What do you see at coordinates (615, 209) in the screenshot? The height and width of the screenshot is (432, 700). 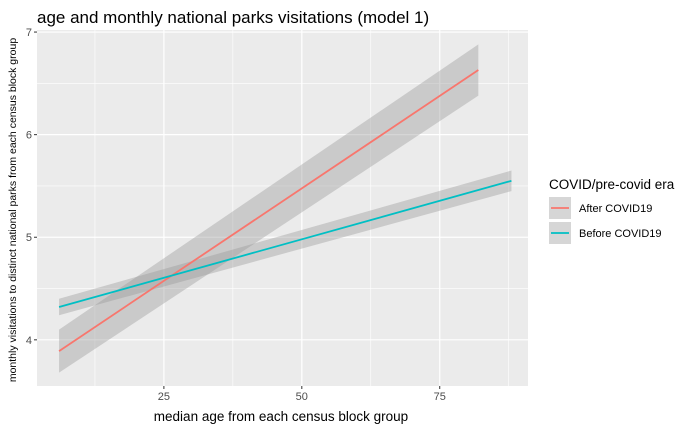 I see `legend-label-after-covid19: After COVID19` at bounding box center [615, 209].